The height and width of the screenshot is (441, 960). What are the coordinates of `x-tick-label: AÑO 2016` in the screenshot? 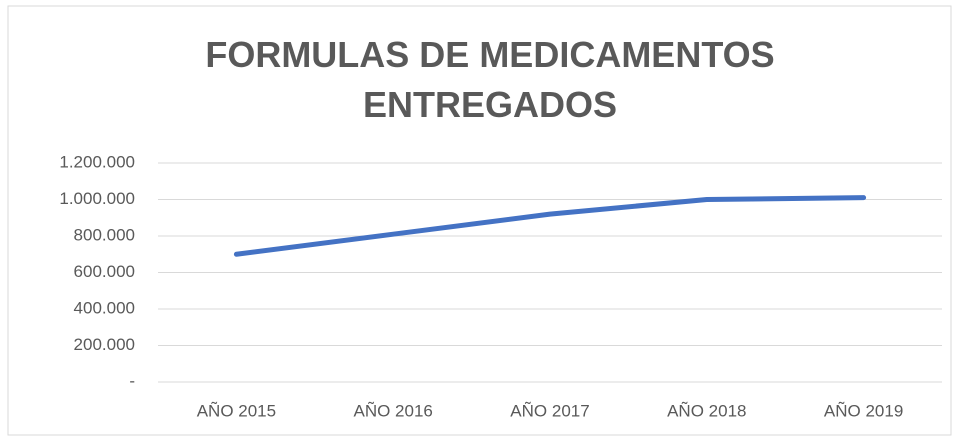 It's located at (393, 410).